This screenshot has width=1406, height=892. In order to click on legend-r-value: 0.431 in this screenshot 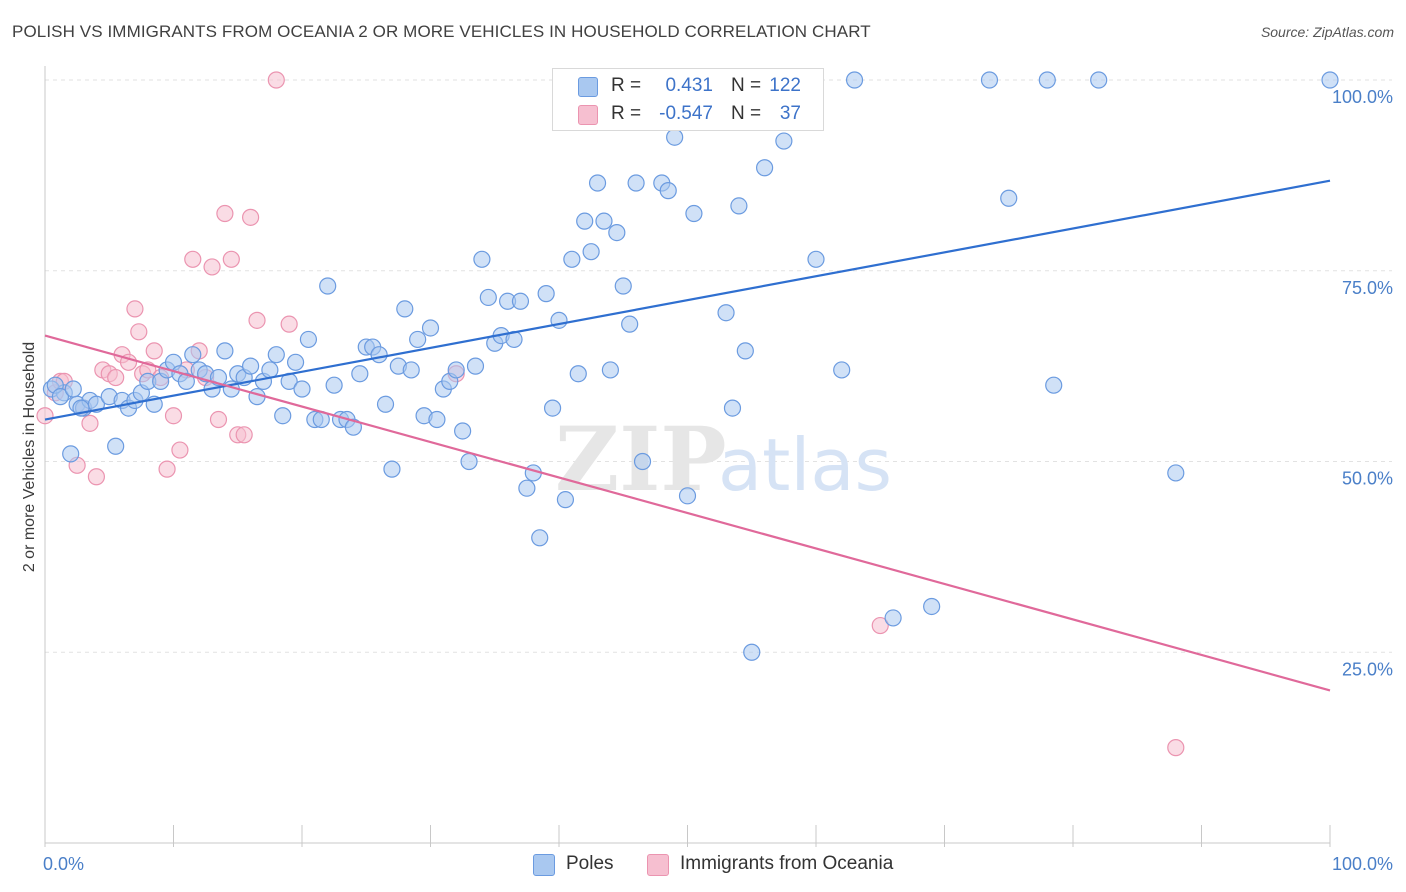, I will do `click(689, 85)`.